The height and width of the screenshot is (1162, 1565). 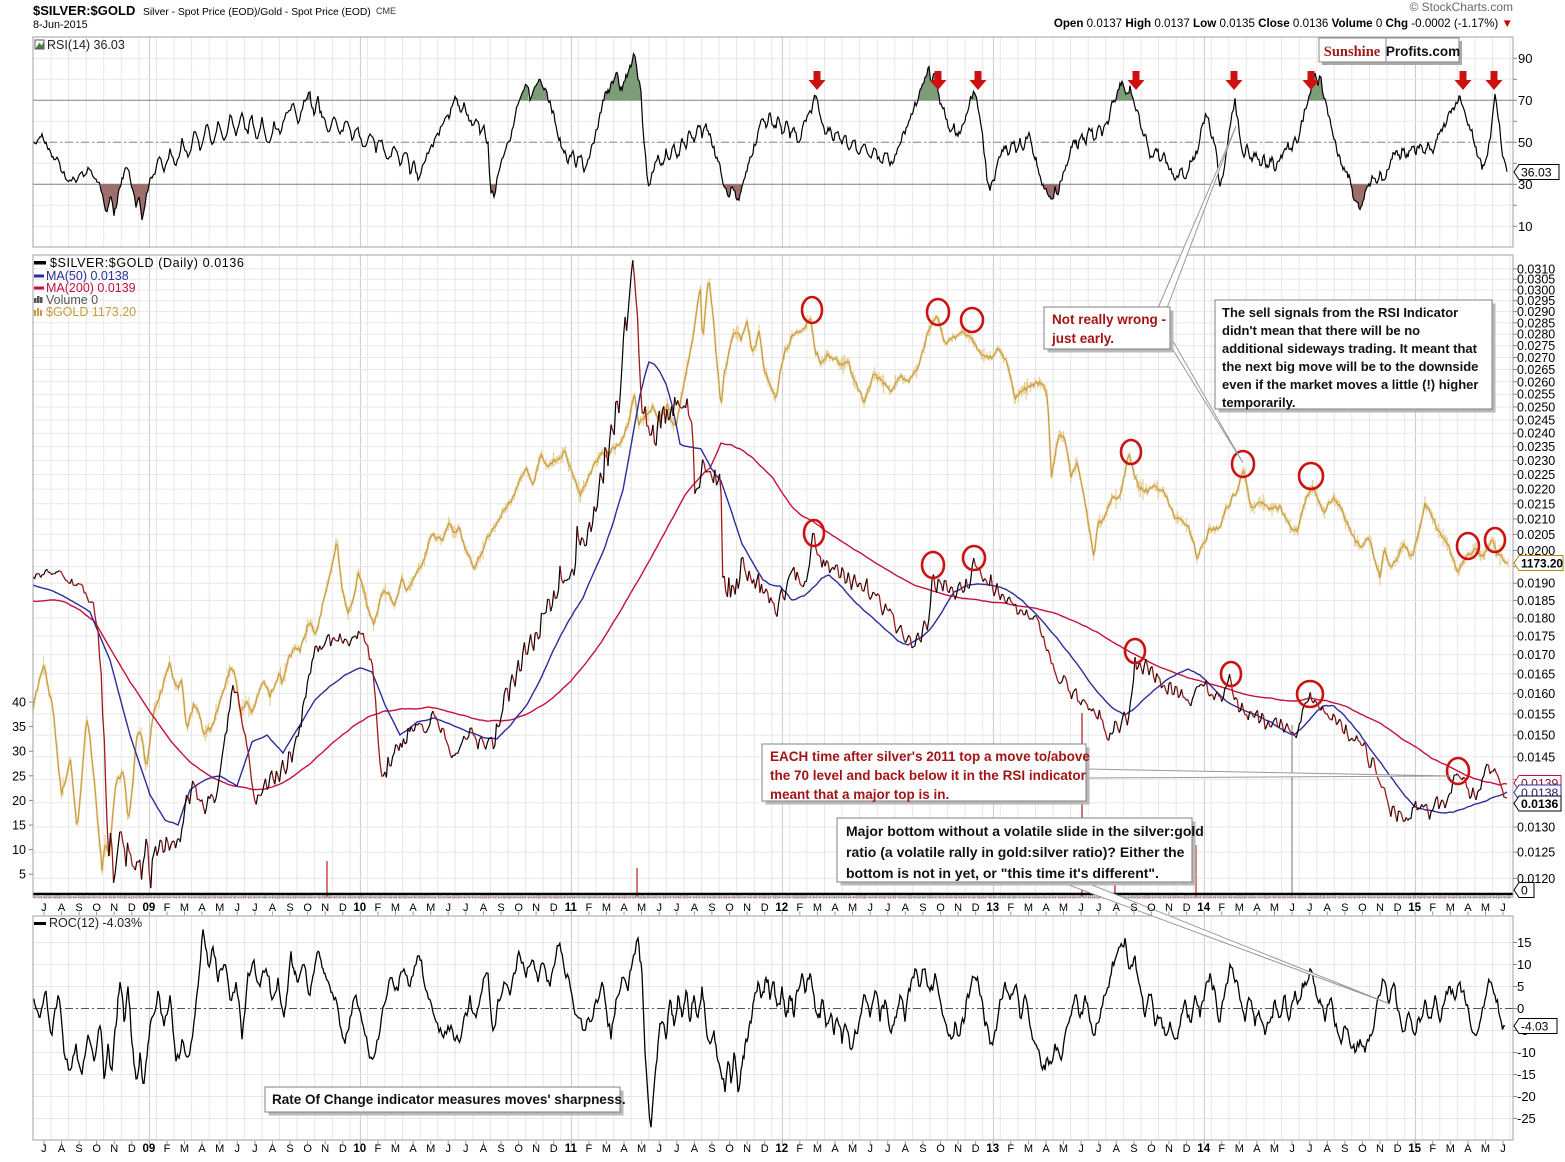 I want to click on svg-text: 0.0185, so click(x=1536, y=601).